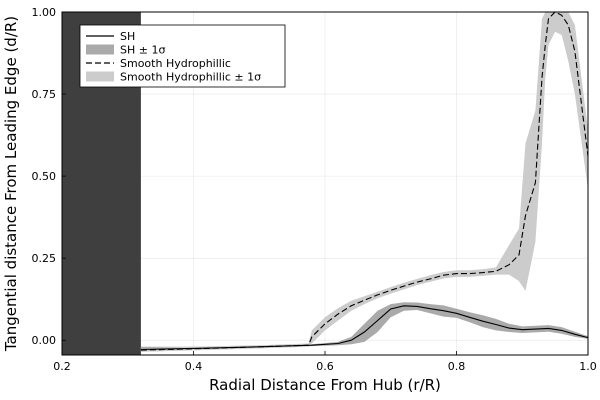  What do you see at coordinates (190, 77) in the screenshot?
I see `legend-label: Smooth Hydrophillic ± 1σ` at bounding box center [190, 77].